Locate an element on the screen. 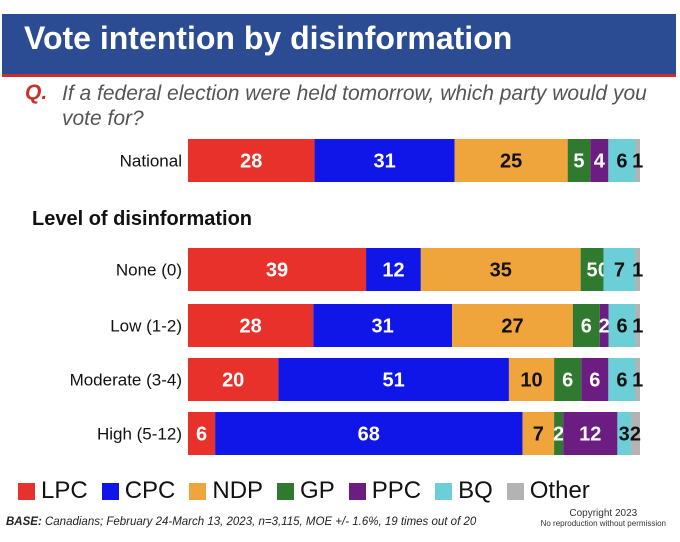 The image size is (680, 542). copyright-line2: No reproduction without permission is located at coordinates (603, 523).